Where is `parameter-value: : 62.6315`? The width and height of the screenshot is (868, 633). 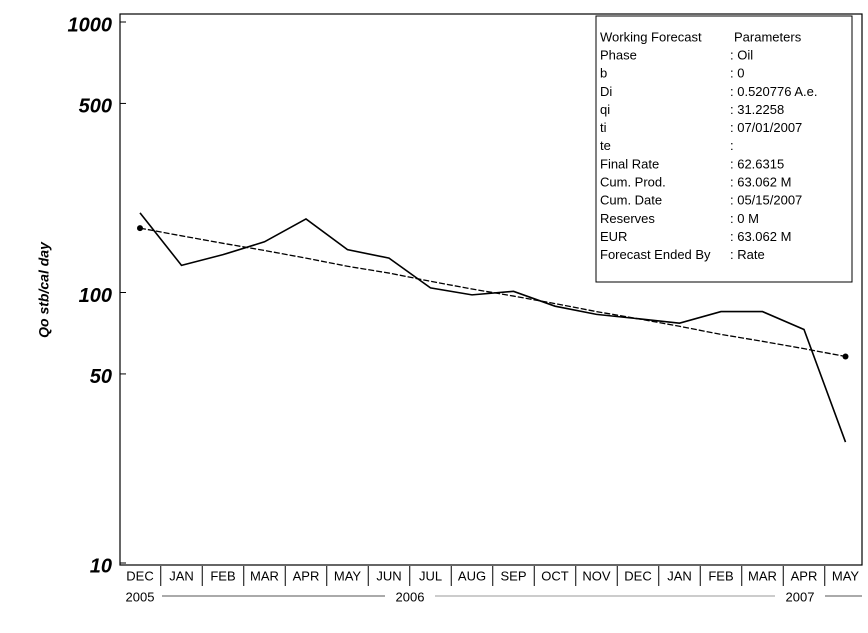
parameter-value: : 62.6315 is located at coordinates (757, 163).